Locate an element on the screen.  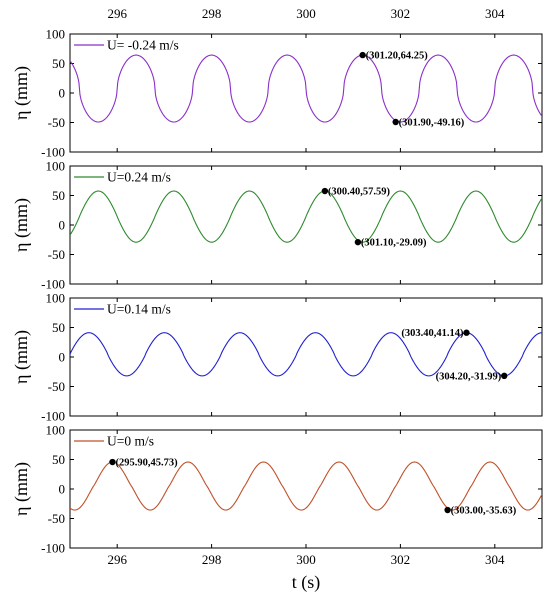
legend-label: U=0.14 m/s is located at coordinates (139, 309).